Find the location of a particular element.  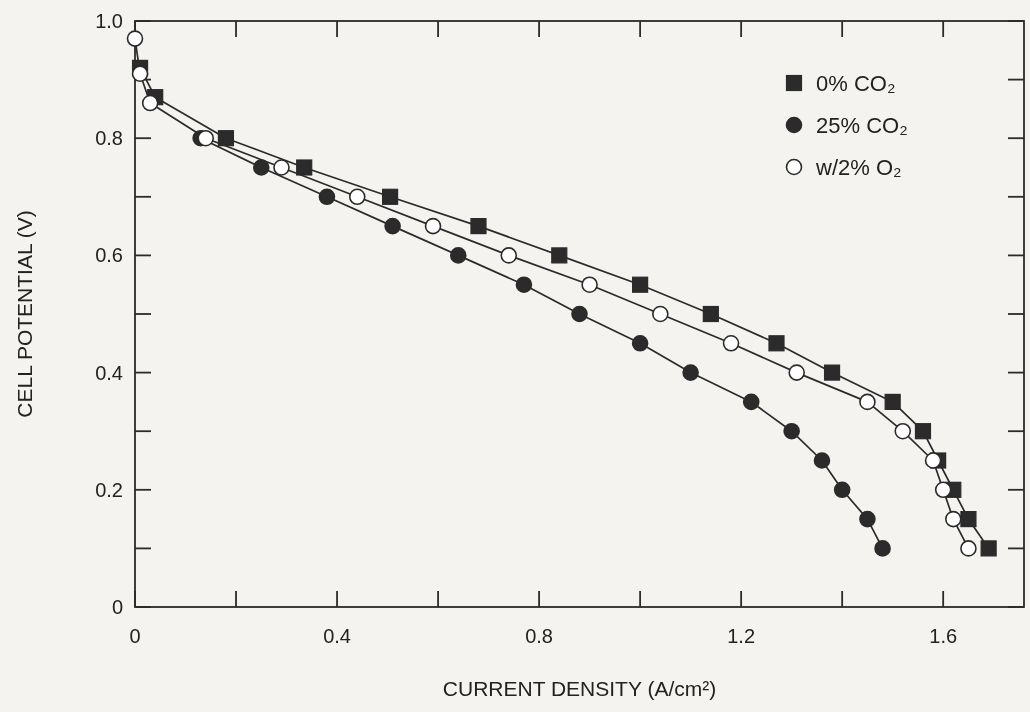

y-axis-title: CELL POTENTIAL (V) is located at coordinates (24, 314).